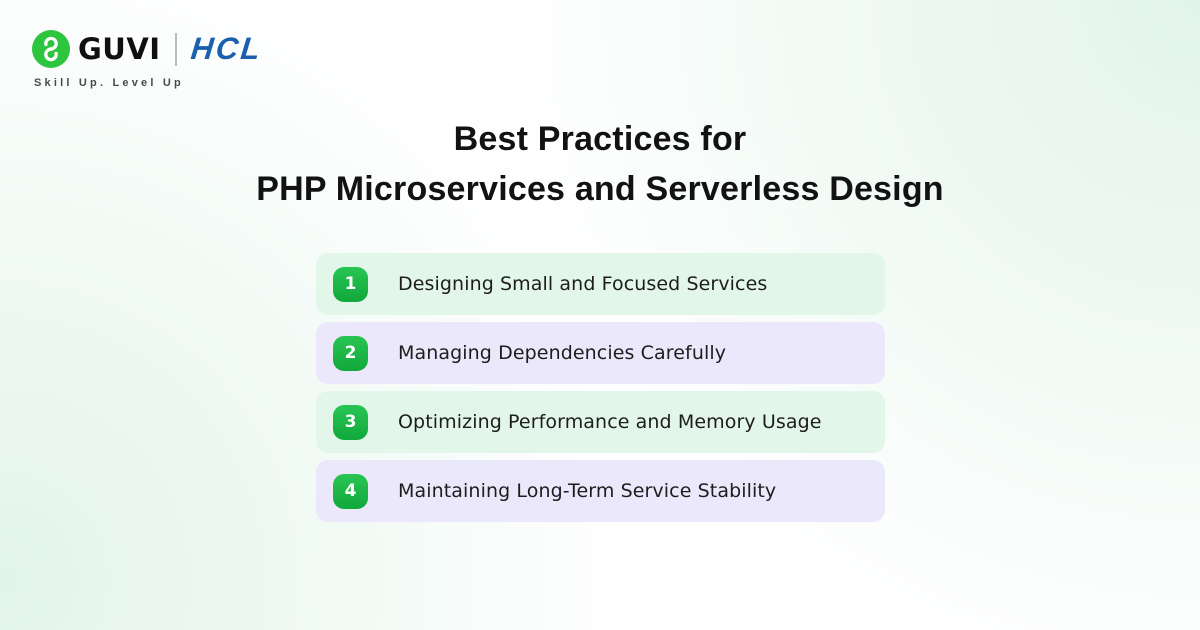 The height and width of the screenshot is (630, 1200). What do you see at coordinates (350, 353) in the screenshot?
I see `item-number-badge: 2` at bounding box center [350, 353].